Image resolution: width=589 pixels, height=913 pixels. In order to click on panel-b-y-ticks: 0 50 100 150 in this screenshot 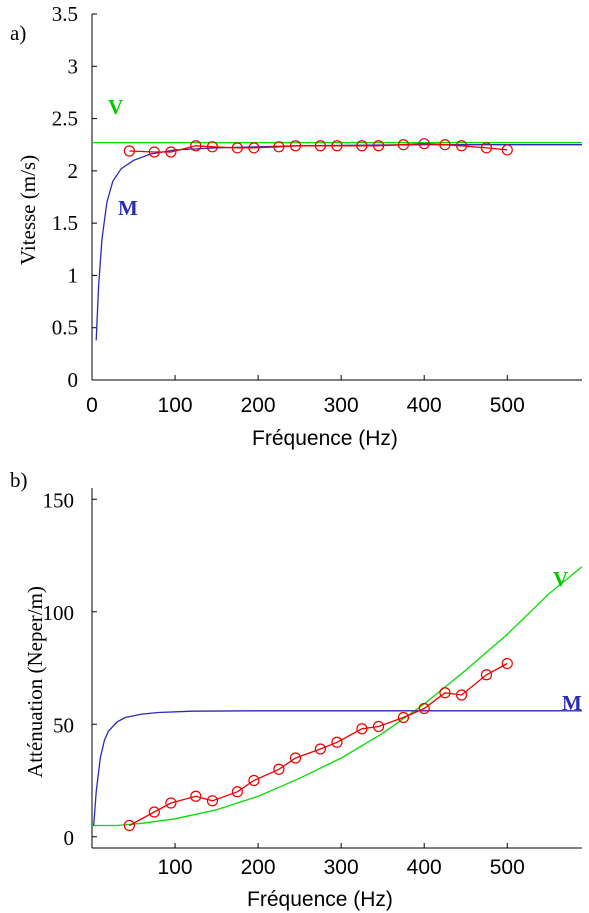, I will do `click(70, 669)`.